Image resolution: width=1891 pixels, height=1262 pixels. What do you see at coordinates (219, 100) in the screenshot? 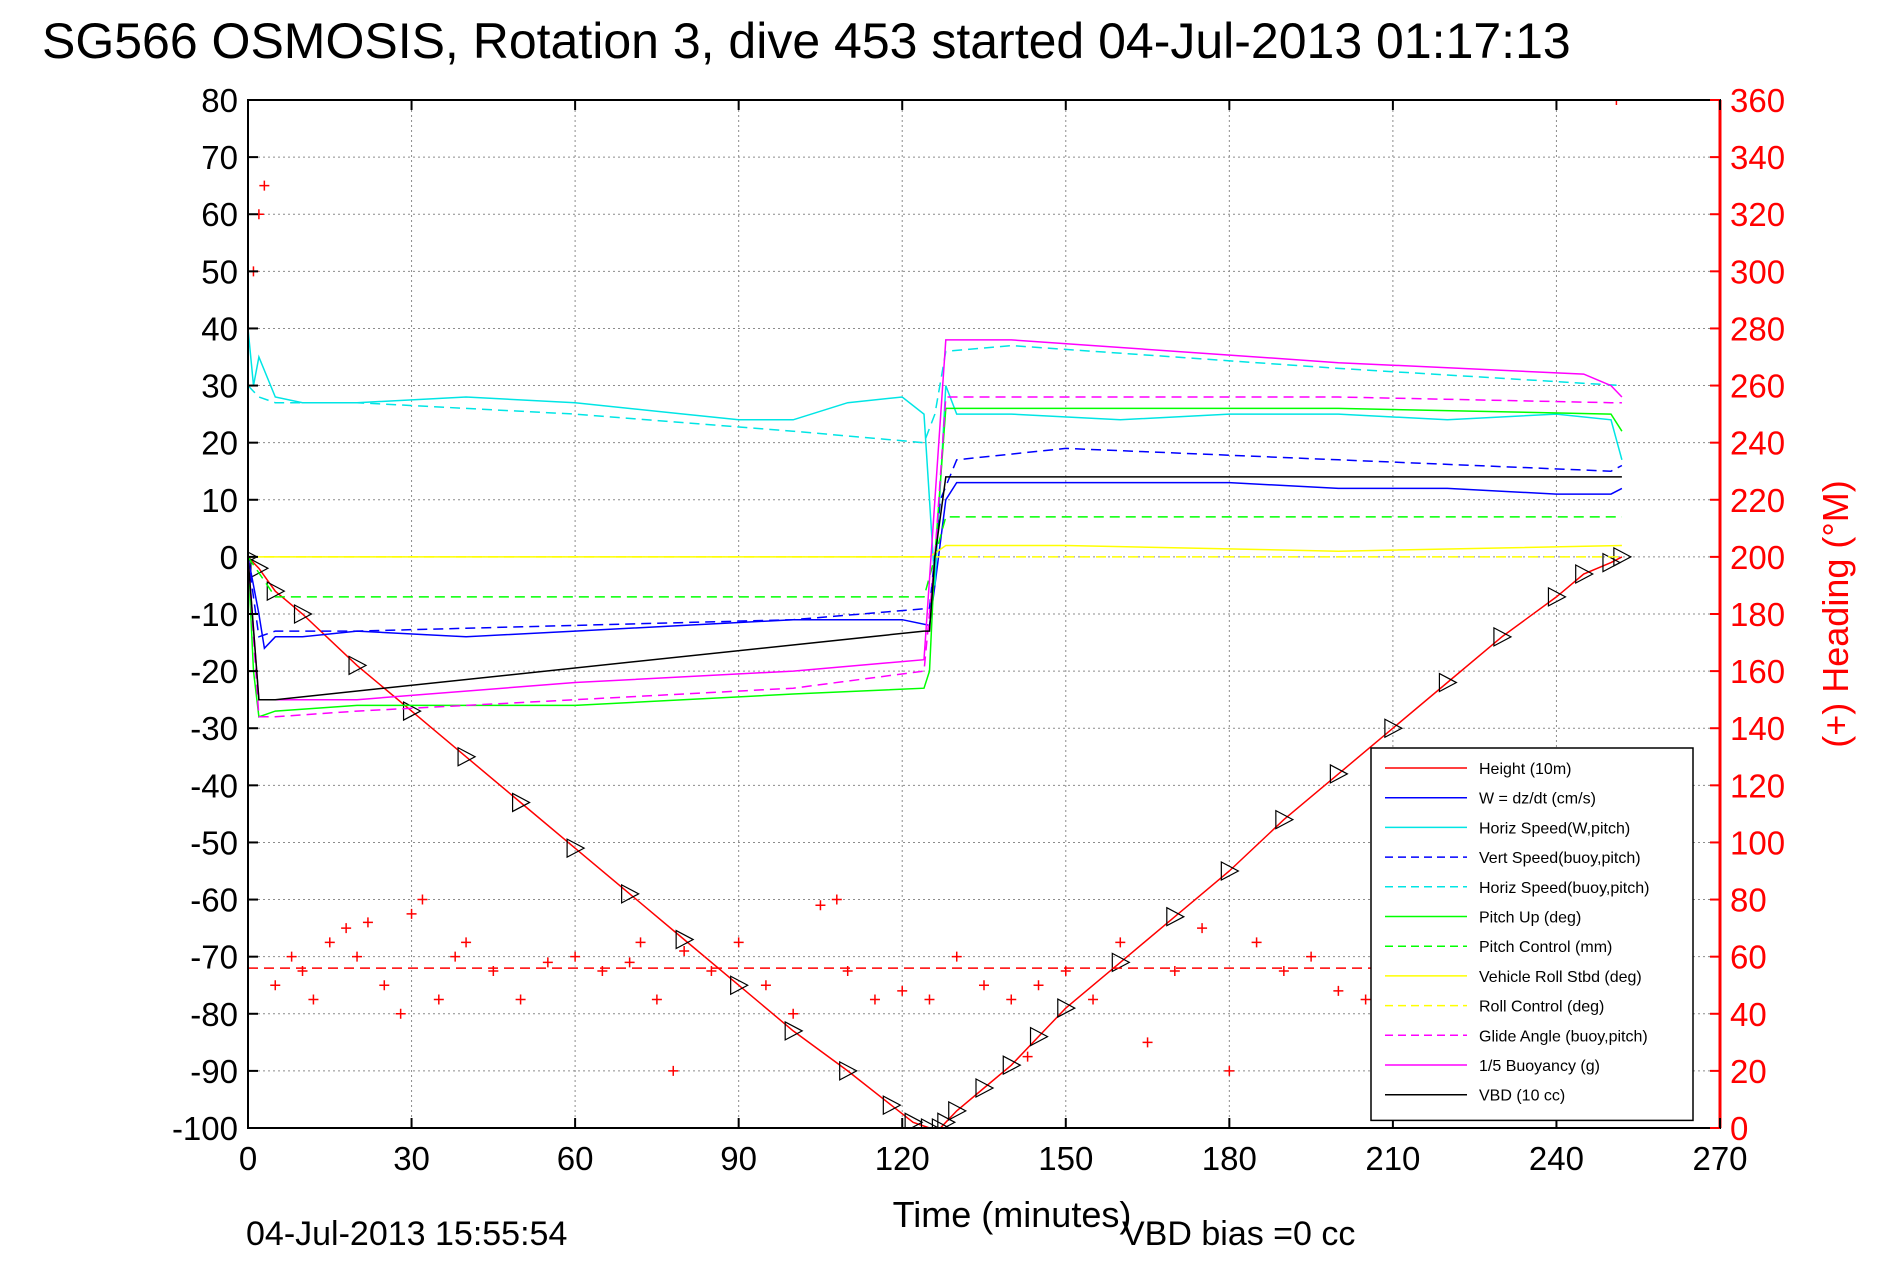
I see `y-tick-label: 80` at bounding box center [219, 100].